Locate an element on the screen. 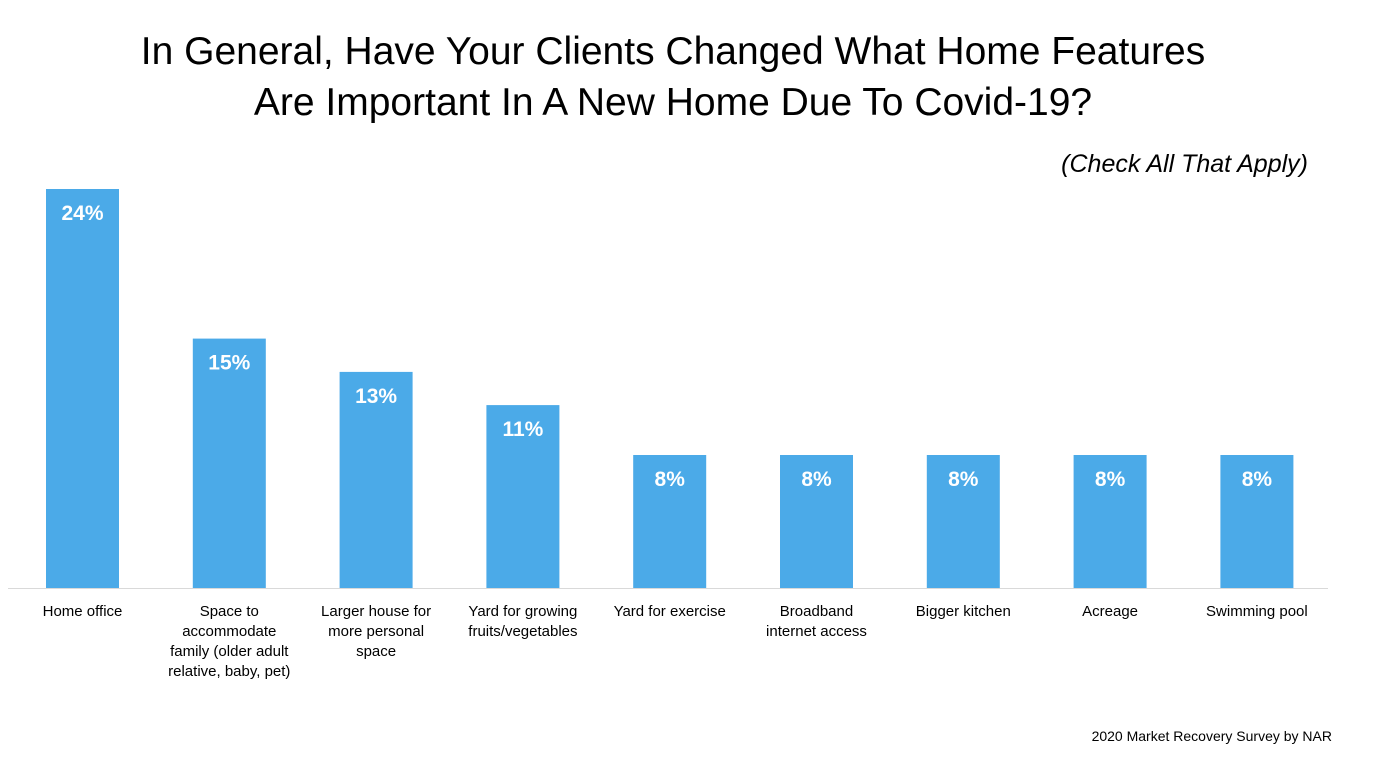 This screenshot has height=764, width=1376. bar-value-label-1: 15% is located at coordinates (229, 363).